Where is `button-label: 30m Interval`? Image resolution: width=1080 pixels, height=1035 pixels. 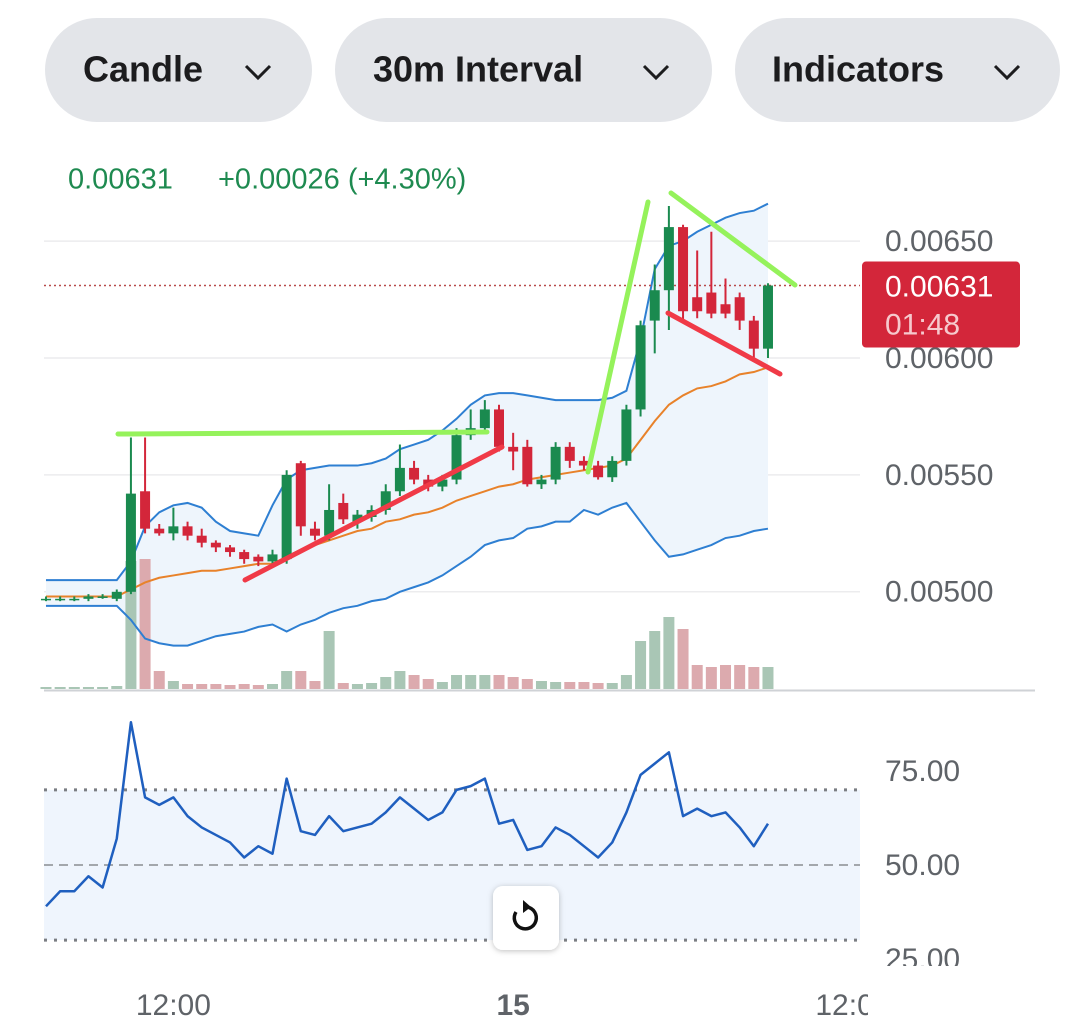
button-label: 30m Interval is located at coordinates (478, 69).